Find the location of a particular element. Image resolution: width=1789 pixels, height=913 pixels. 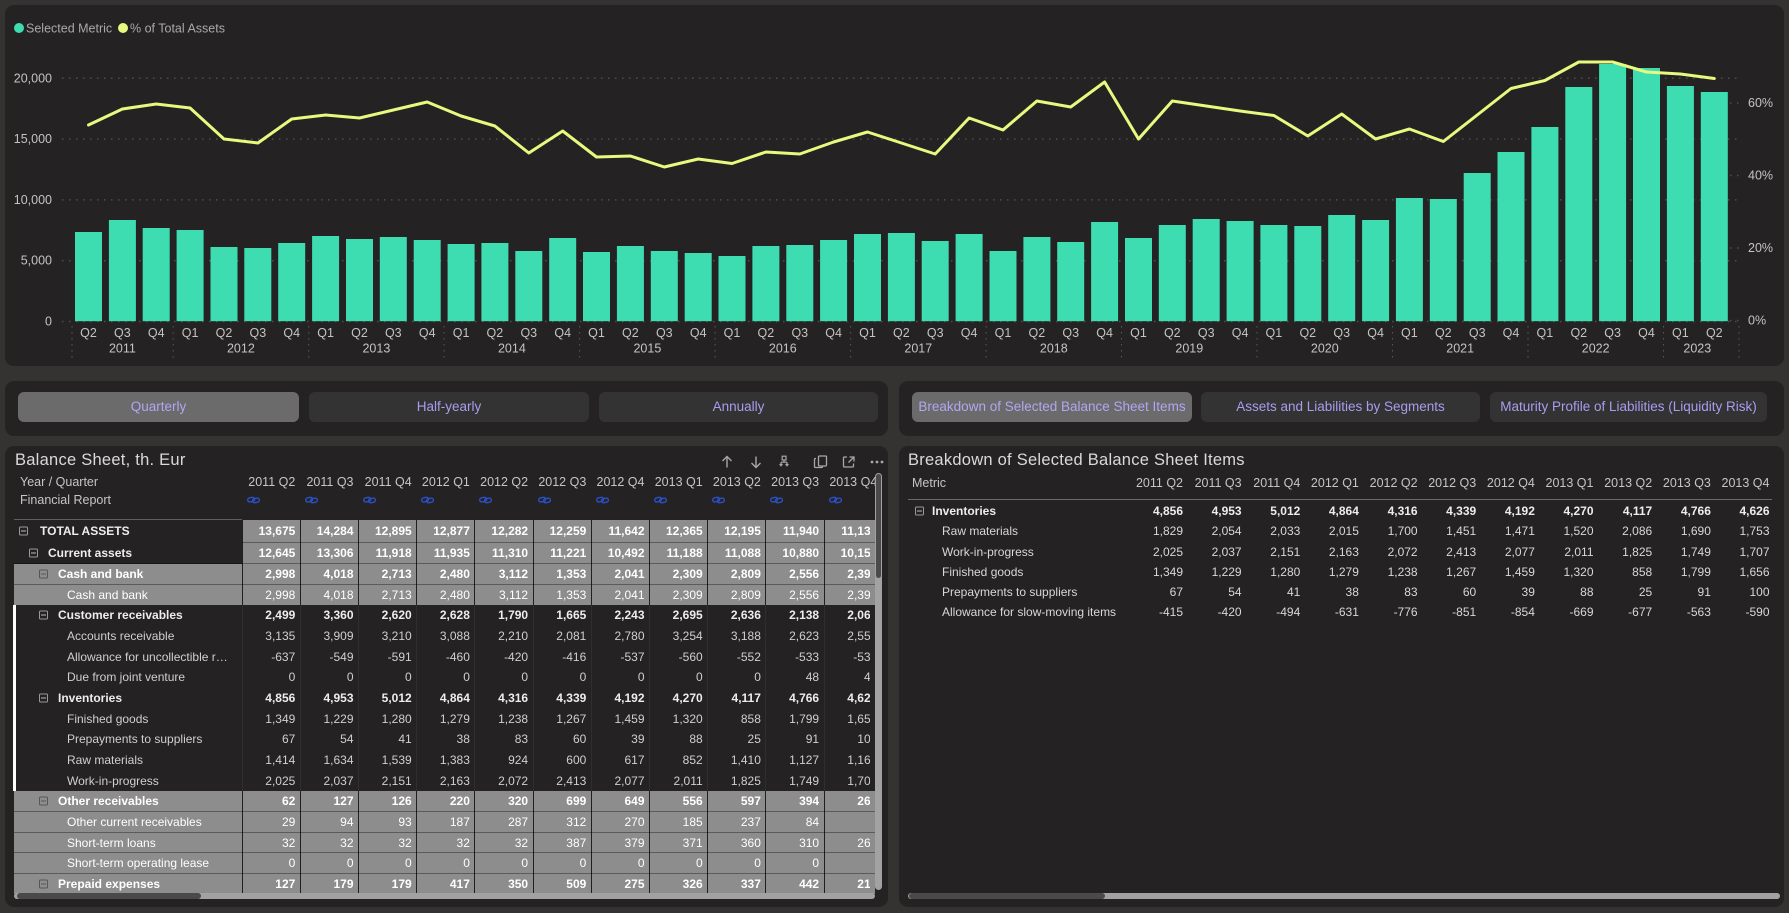

svg-text: 2018 is located at coordinates (1054, 349).